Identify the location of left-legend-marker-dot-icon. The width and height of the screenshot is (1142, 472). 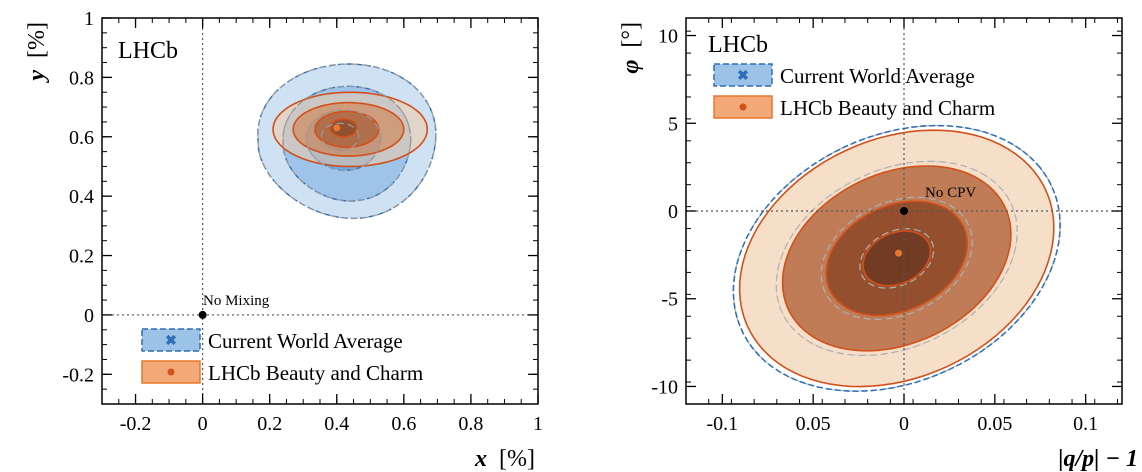
(171, 372).